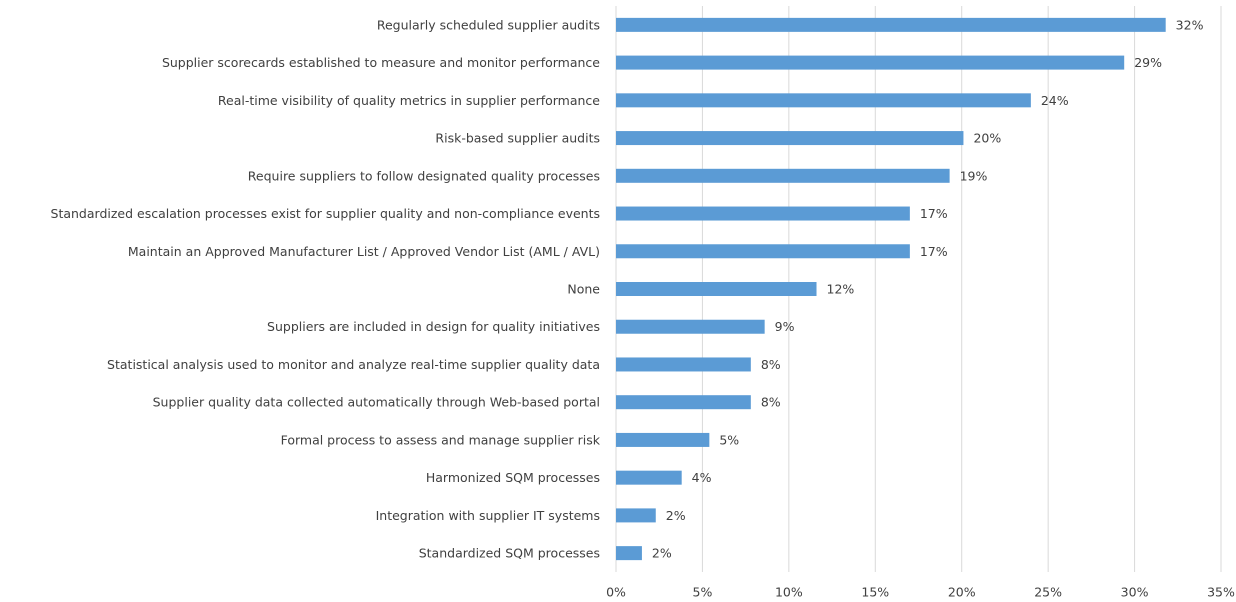 This screenshot has width=1236, height=602. What do you see at coordinates (517, 138) in the screenshot?
I see `category-label: Risk-based supplier audits` at bounding box center [517, 138].